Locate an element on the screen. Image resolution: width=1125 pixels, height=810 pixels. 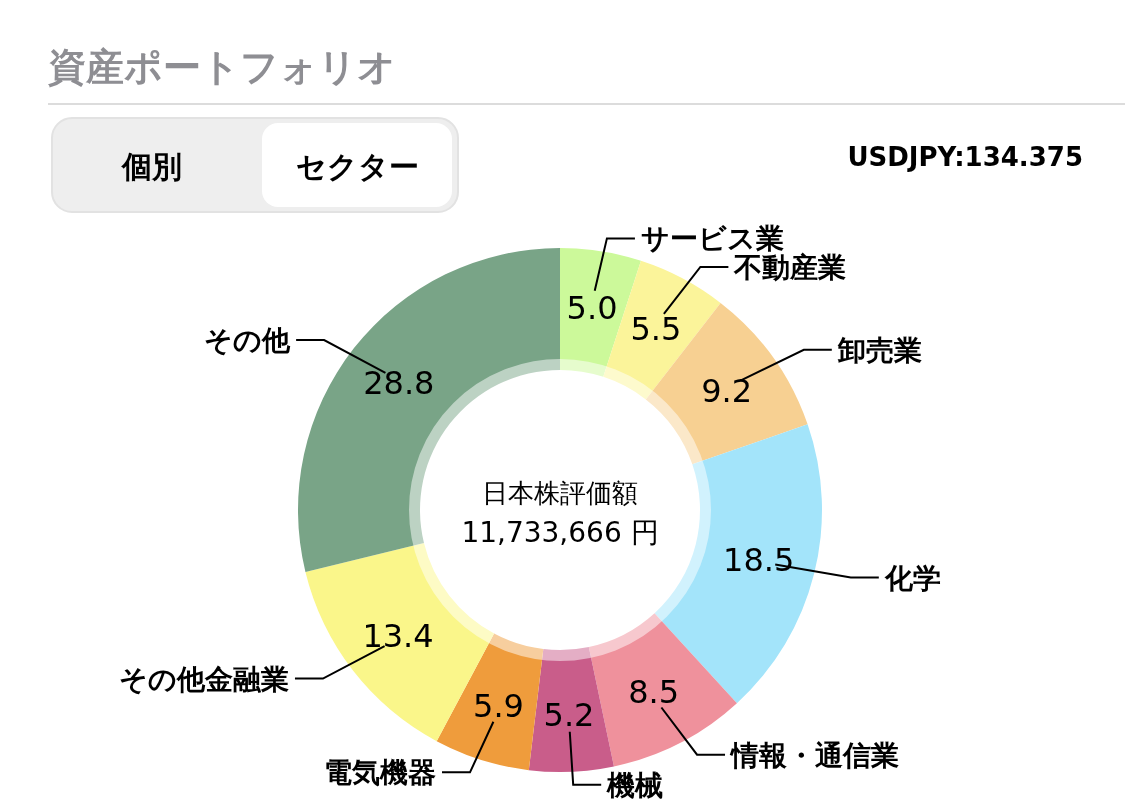
text: USDJPY:134.375 is located at coordinates (965, 157).